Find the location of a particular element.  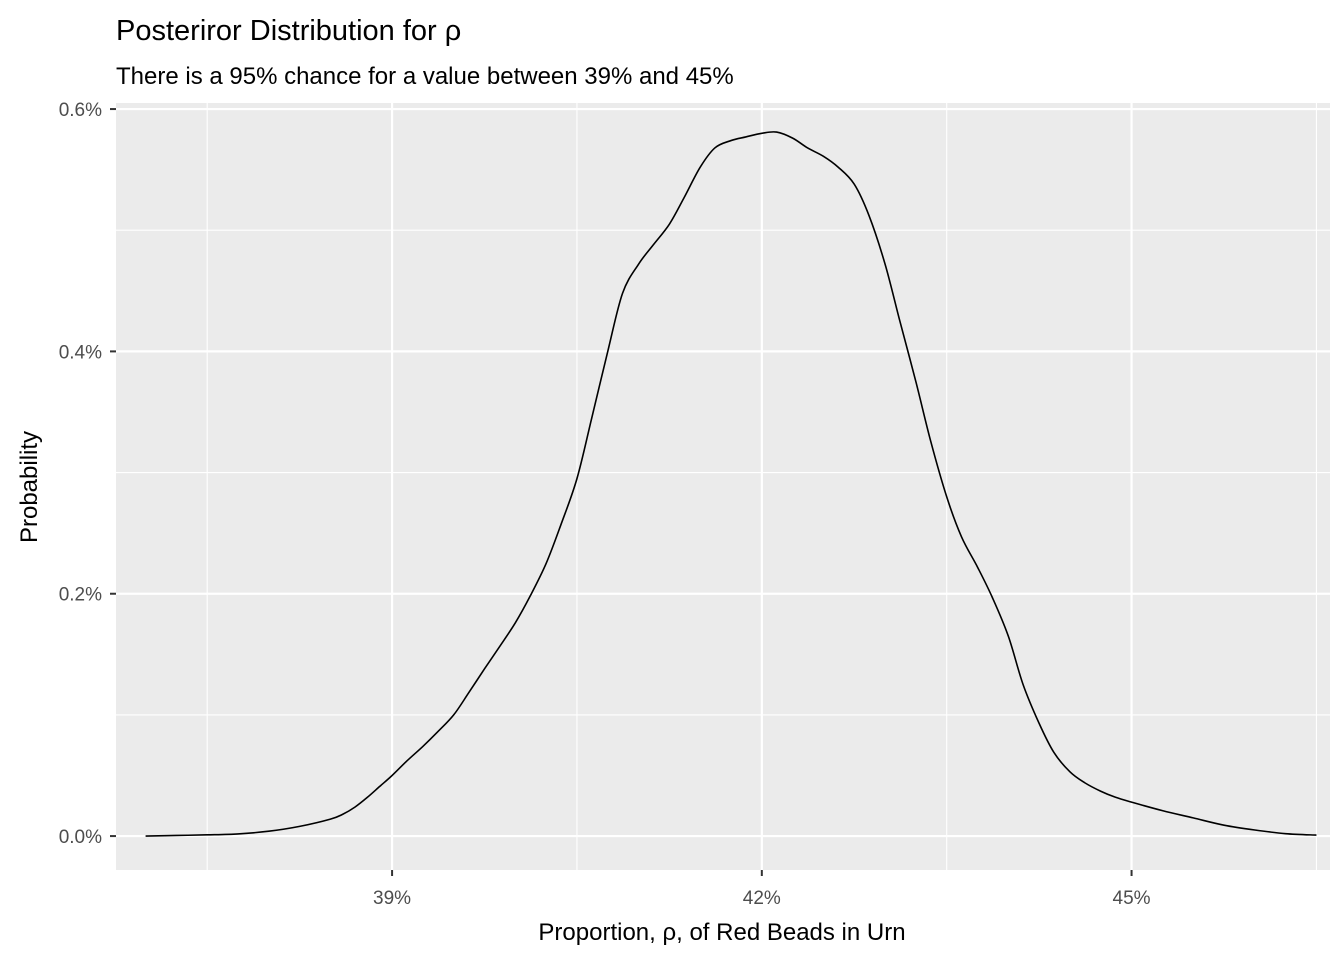

x-tick-label: 39% is located at coordinates (392, 898).